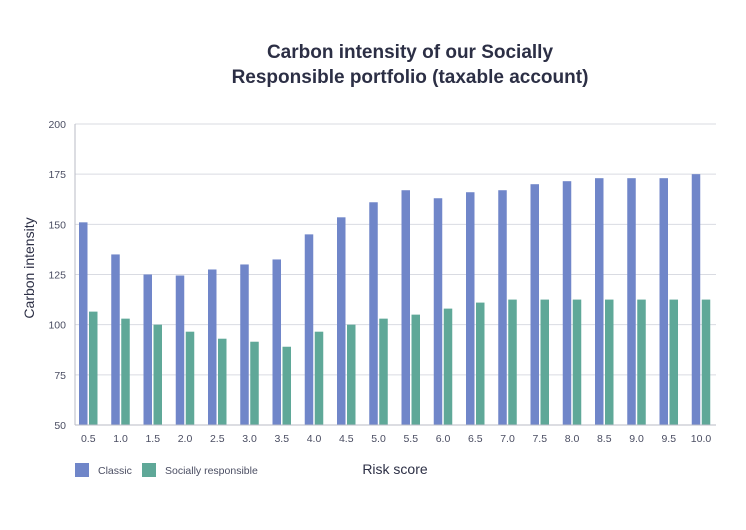 This screenshot has height=530, width=746. What do you see at coordinates (57, 326) in the screenshot?
I see `y-tick-label: 100` at bounding box center [57, 326].